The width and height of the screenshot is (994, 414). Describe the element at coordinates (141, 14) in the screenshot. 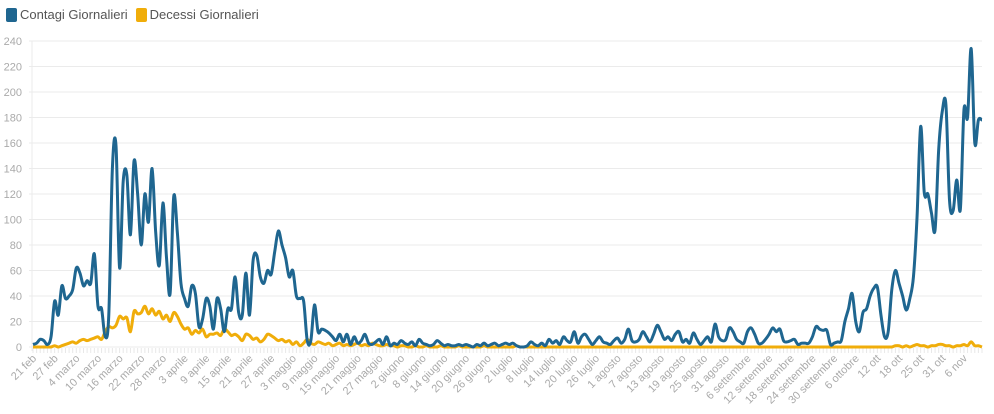

I see `legend-swatch-decessi` at that location.